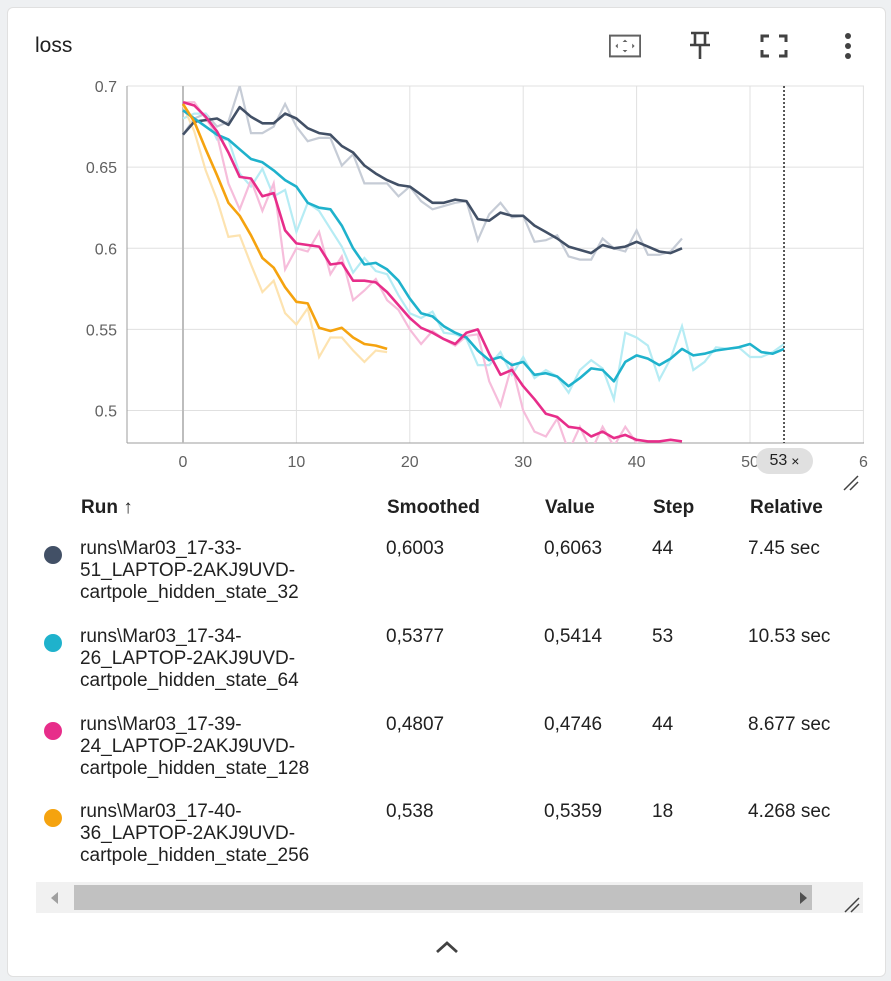 Image resolution: width=891 pixels, height=981 pixels. I want to click on pin-icon, so click(700, 45).